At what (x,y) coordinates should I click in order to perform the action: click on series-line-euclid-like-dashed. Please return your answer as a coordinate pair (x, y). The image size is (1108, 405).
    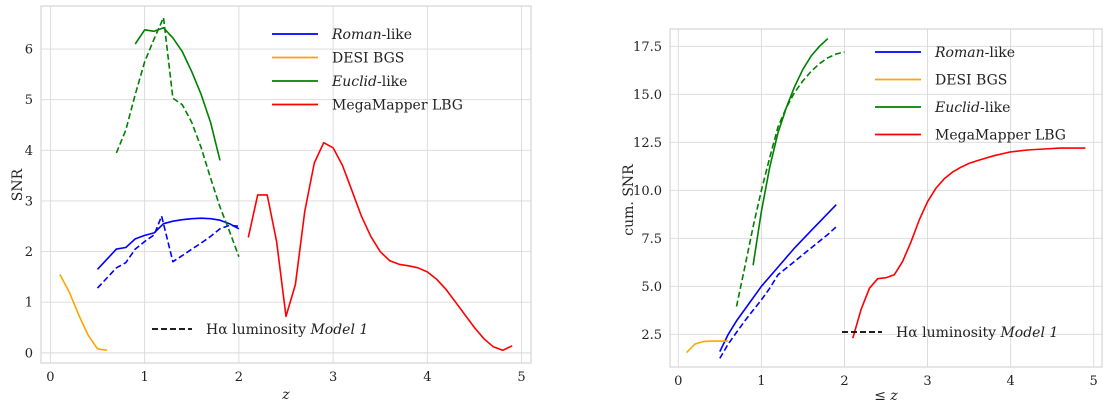
    Looking at the image, I should click on (177, 136).